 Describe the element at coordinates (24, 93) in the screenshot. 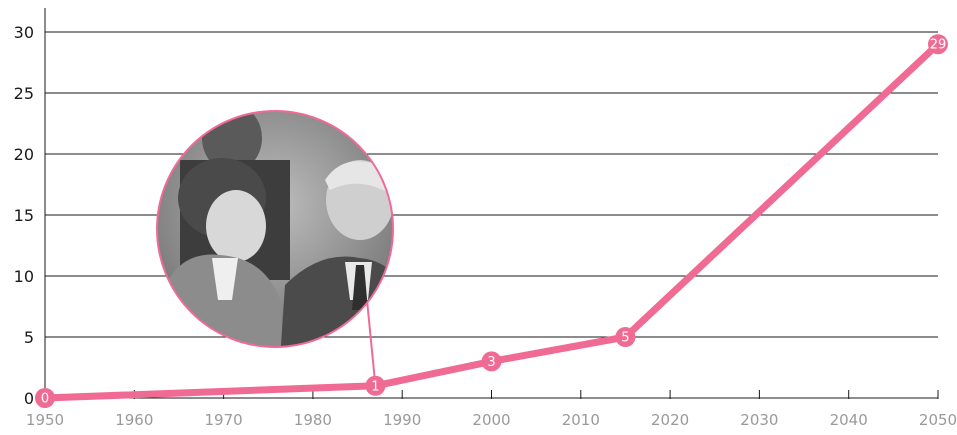

I see `y-tick-label: 25` at that location.